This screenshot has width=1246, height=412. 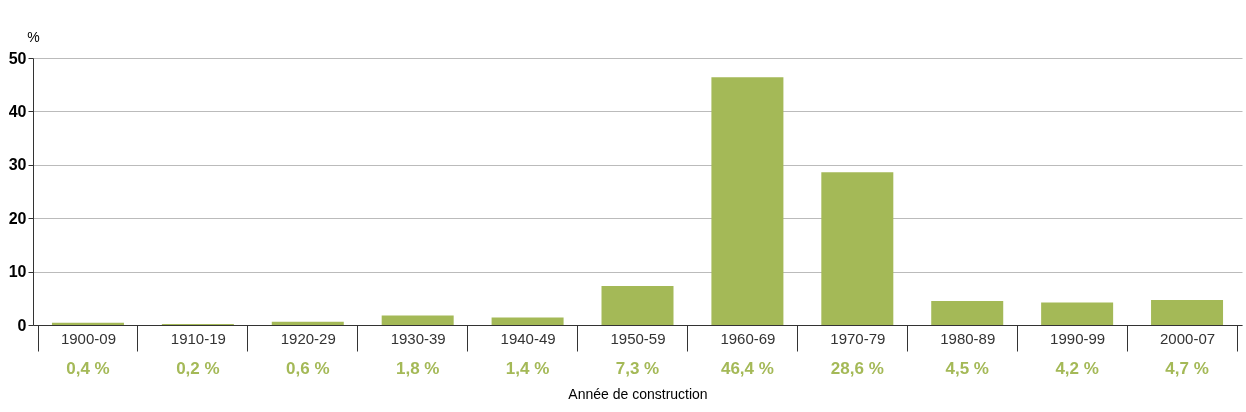 I want to click on y-tick-label: 50, so click(x=17, y=58).